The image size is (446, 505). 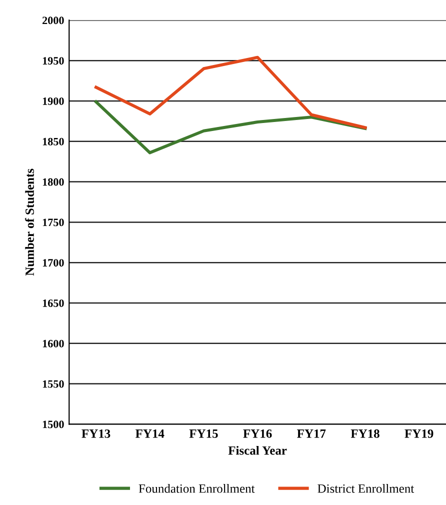 What do you see at coordinates (257, 433) in the screenshot?
I see `x-tick-label: FY16` at bounding box center [257, 433].